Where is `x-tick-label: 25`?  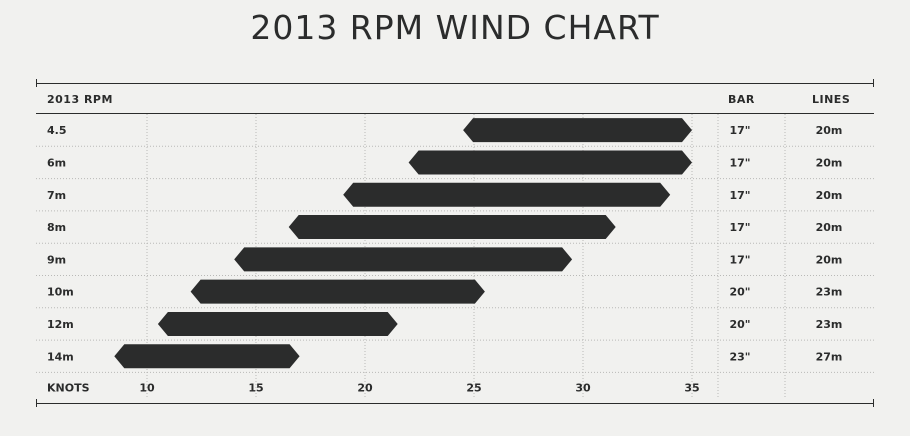 x-tick-label: 25 is located at coordinates (473, 387).